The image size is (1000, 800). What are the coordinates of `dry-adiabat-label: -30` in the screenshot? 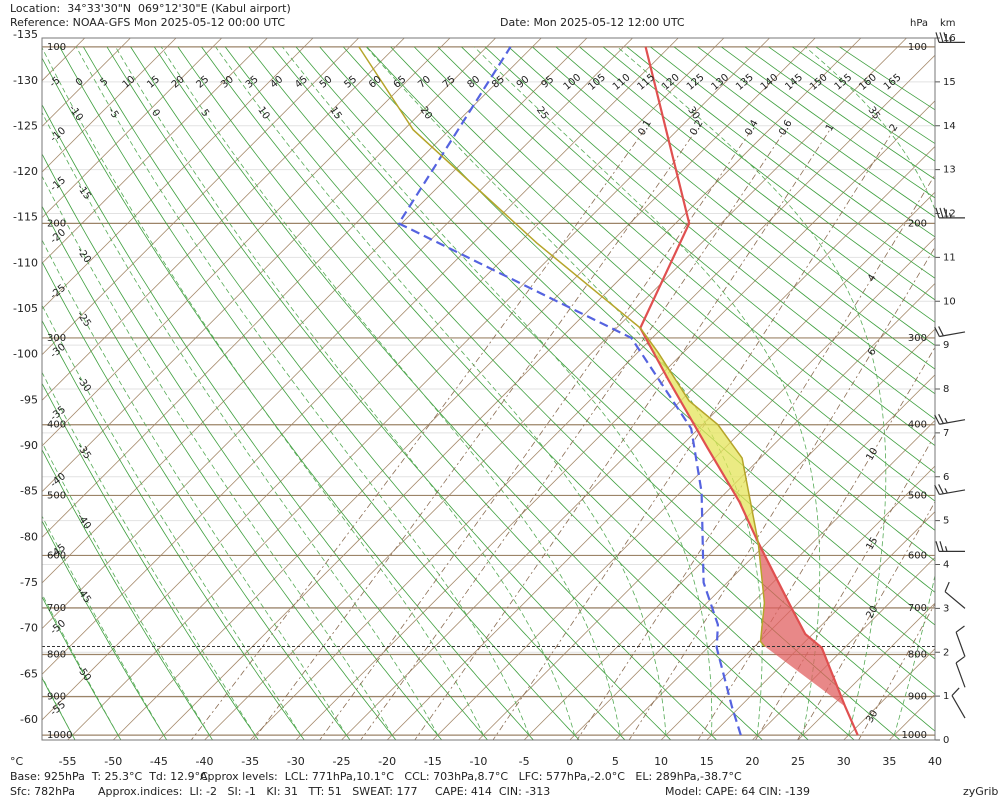 It's located at (59, 351).